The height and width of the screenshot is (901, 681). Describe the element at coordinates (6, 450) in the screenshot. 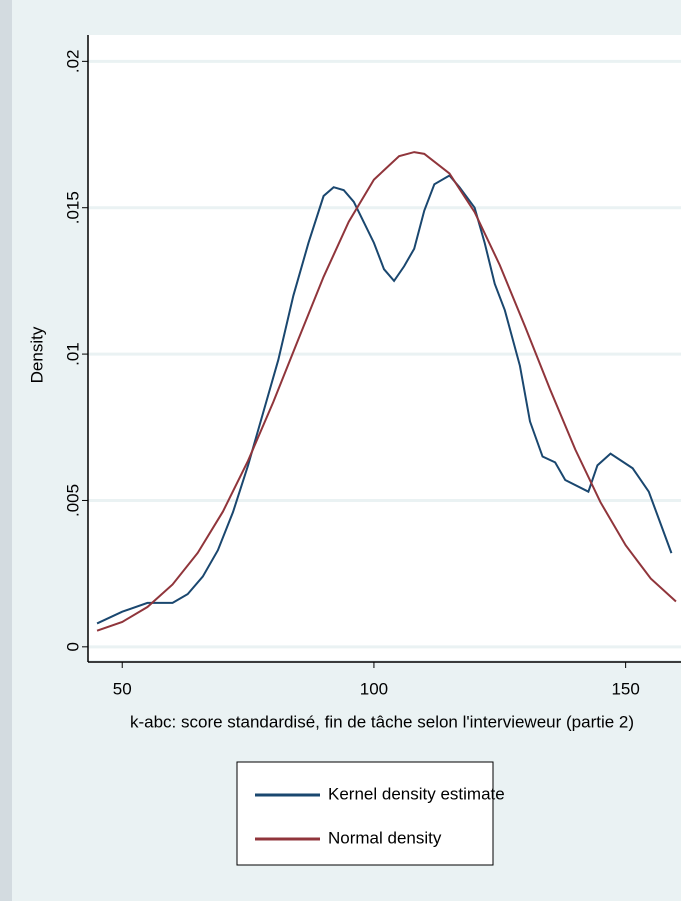

I see `left-border` at that location.